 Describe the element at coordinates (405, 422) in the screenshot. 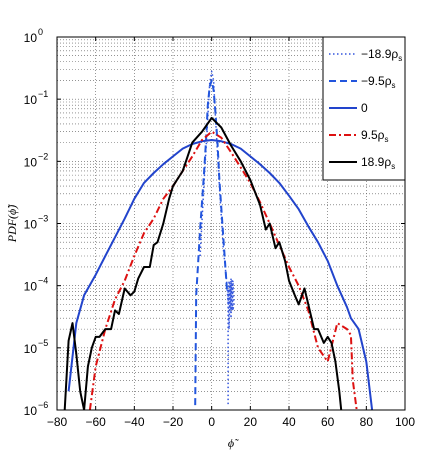

I see `x-tick-label: 100` at that location.